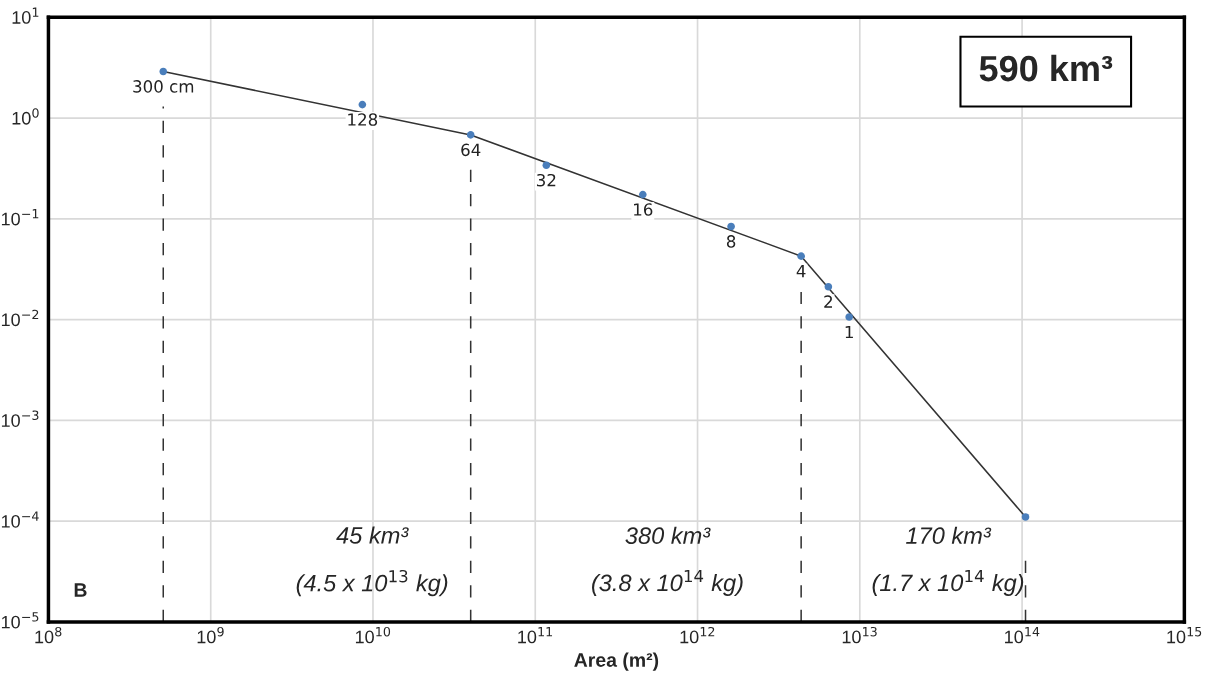 This screenshot has width=1211, height=691. I want to click on text: 170 km³ (1.7 x 10$^{14}$ kg), so click(948, 561).